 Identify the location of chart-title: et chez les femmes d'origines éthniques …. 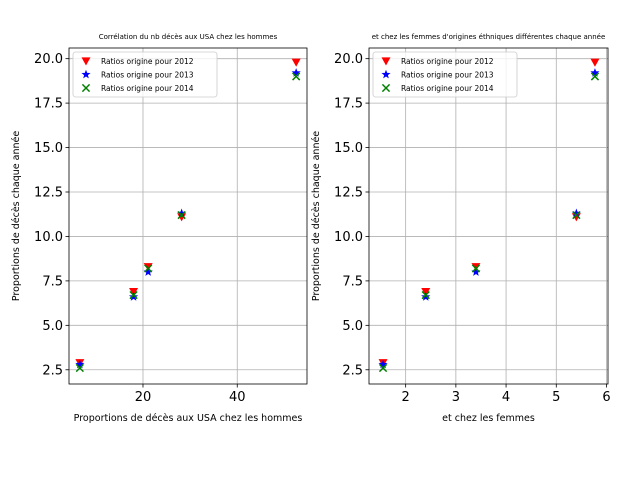
(489, 37).